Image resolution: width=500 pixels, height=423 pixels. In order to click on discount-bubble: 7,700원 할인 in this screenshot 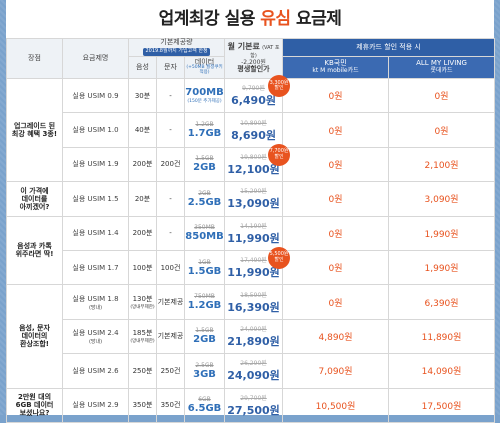, I will do `click(279, 154)`.